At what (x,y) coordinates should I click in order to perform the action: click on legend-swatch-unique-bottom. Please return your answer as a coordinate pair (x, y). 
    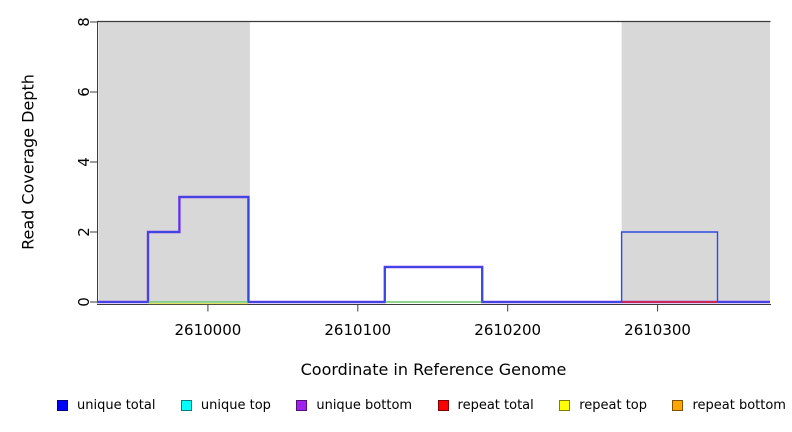
    Looking at the image, I should click on (302, 405).